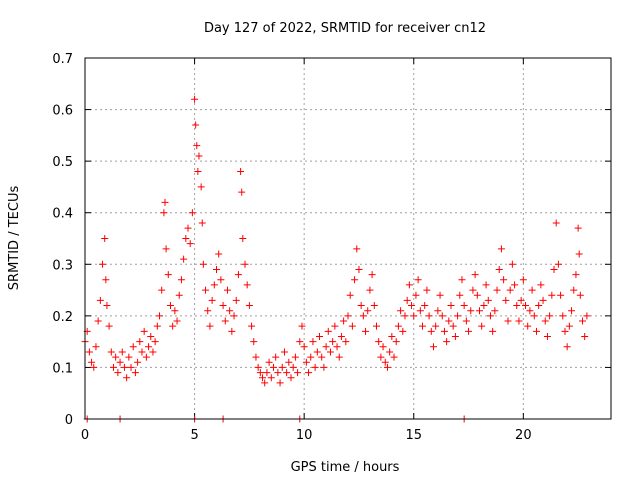 The image size is (640, 480). Describe the element at coordinates (62, 59) in the screenshot. I see `y-tick-label: 0.7` at that location.